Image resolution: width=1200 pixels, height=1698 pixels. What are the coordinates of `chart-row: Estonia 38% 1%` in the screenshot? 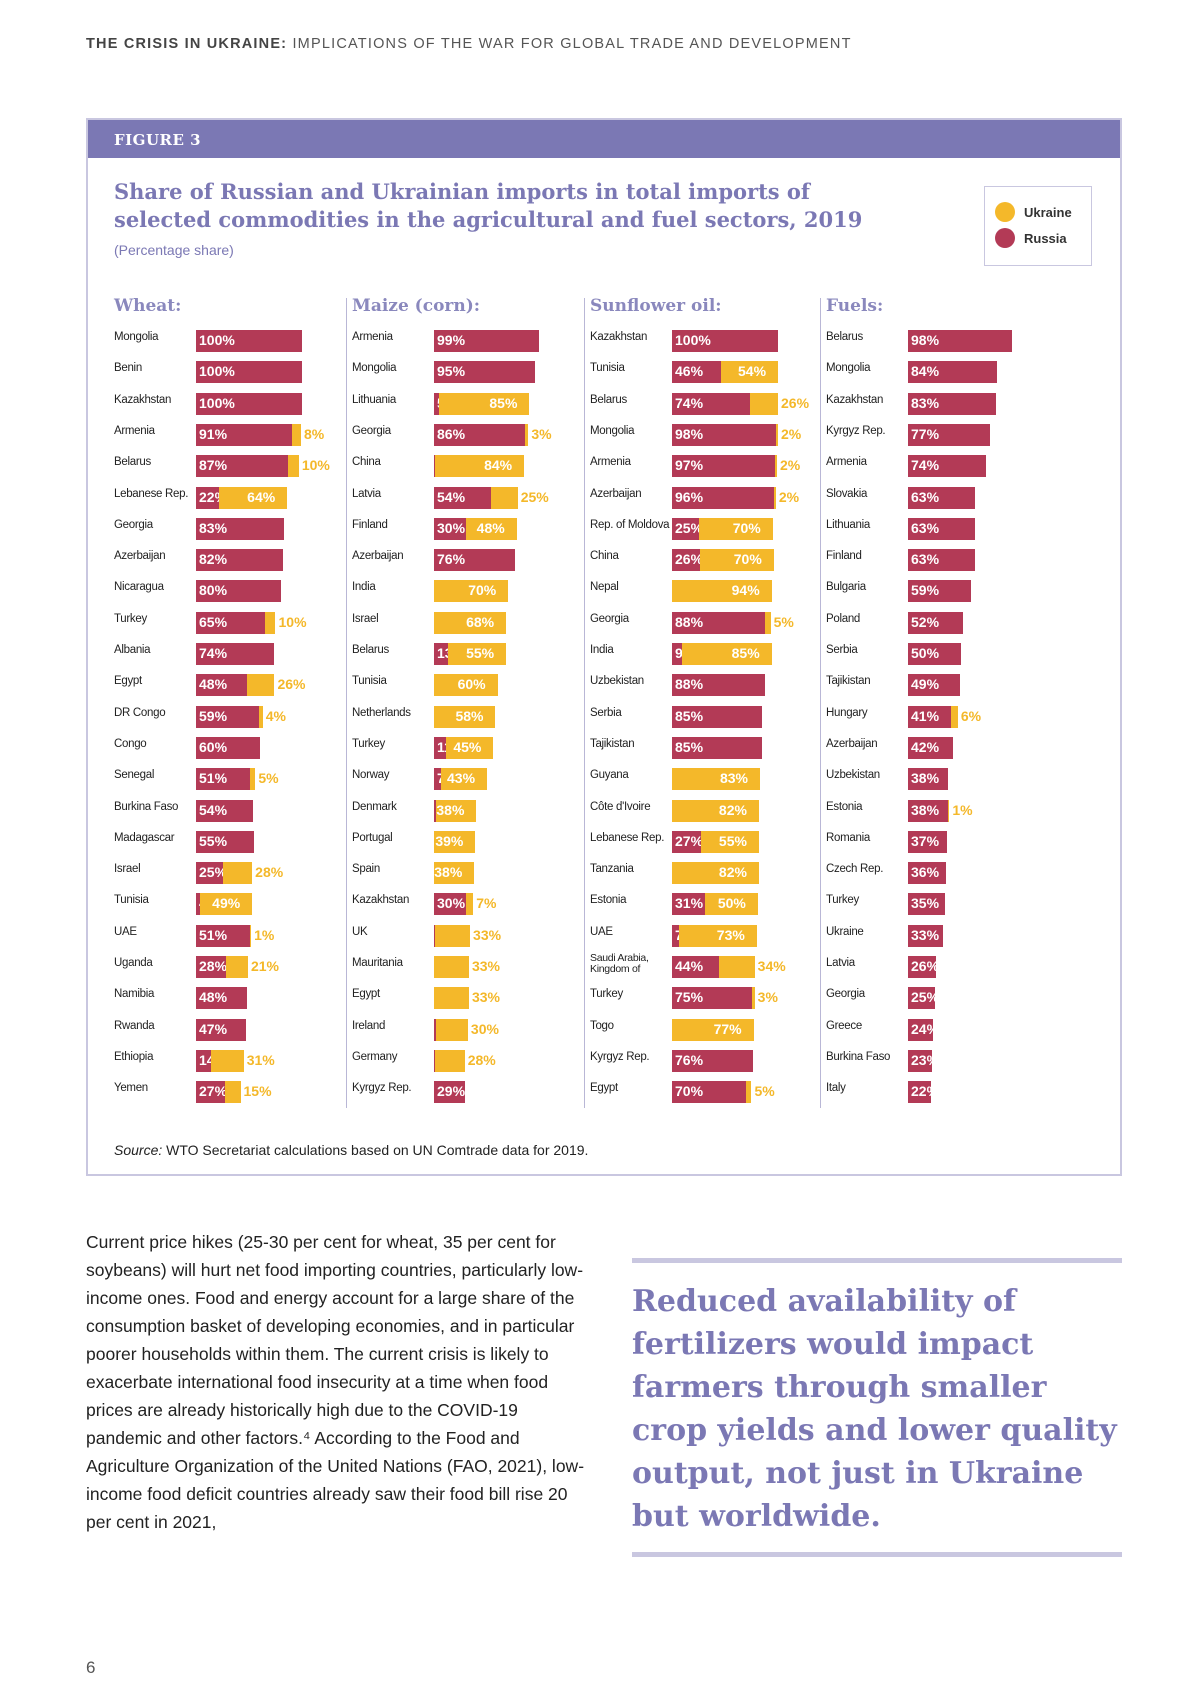 It's located at (936, 811).